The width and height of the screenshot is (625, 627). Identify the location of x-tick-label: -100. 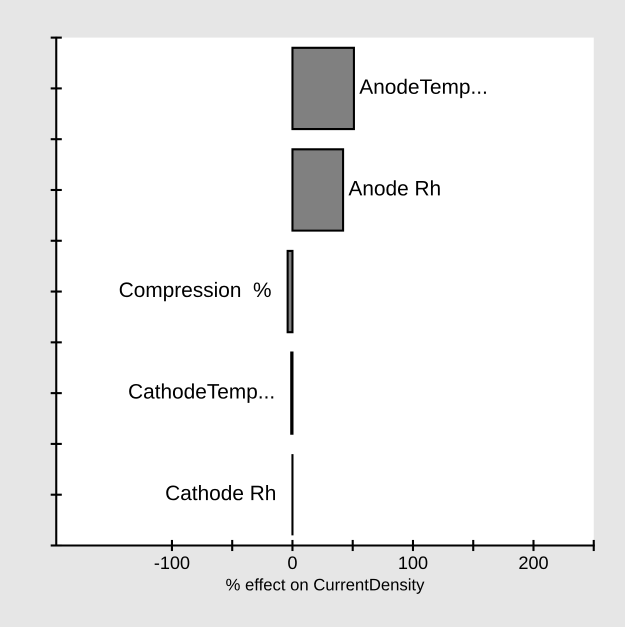
(172, 563).